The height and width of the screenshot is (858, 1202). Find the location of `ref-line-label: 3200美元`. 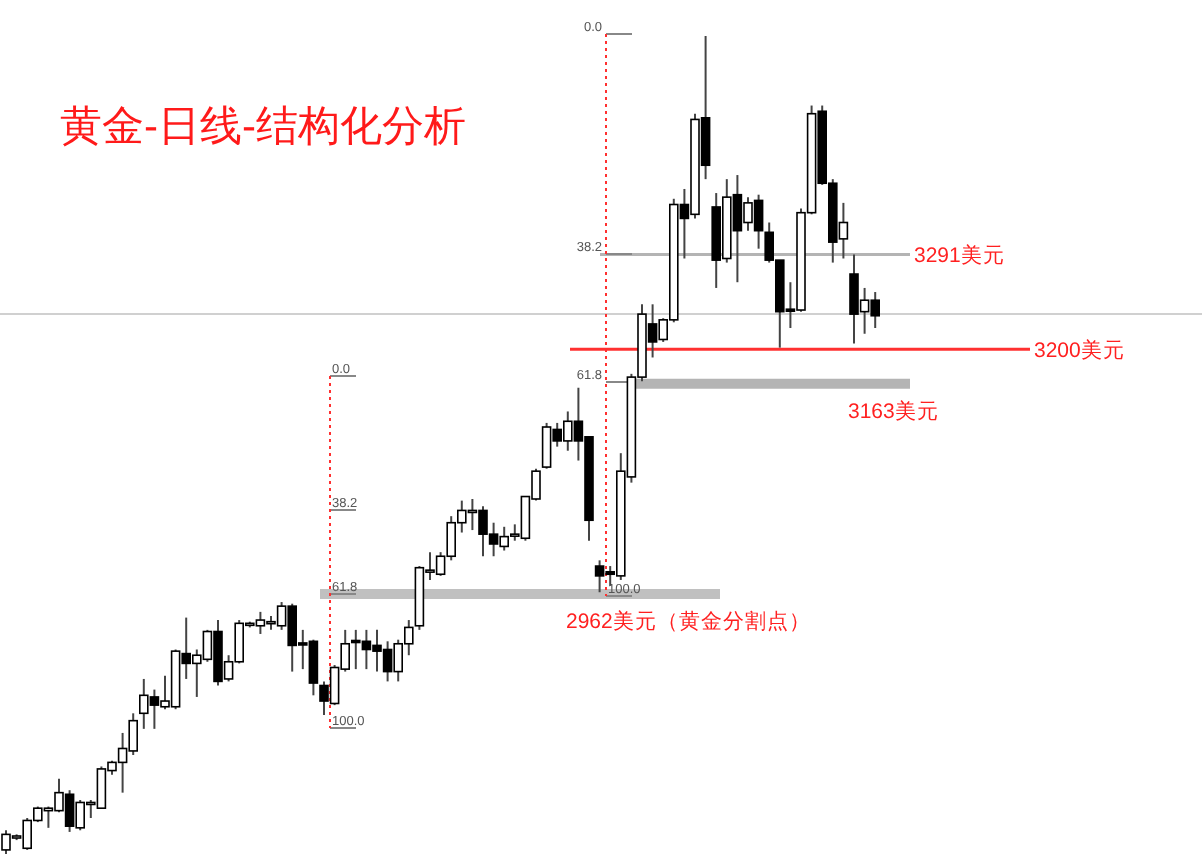

ref-line-label: 3200美元 is located at coordinates (1079, 350).